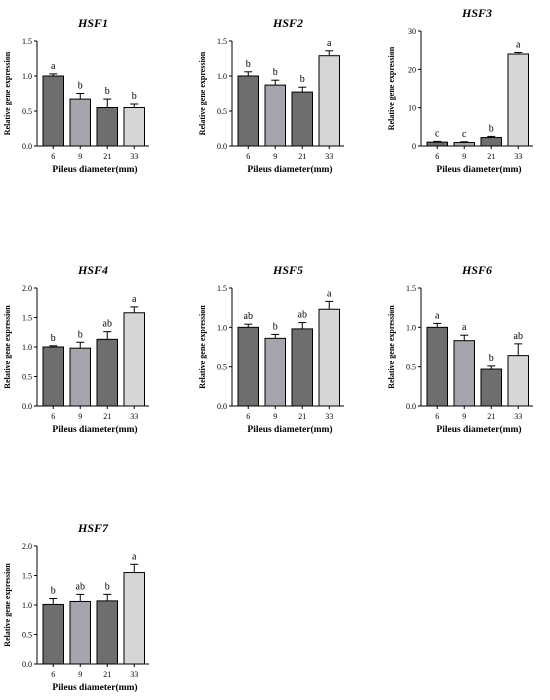 This screenshot has width=550, height=700. I want to click on y-tick-label: 2.0, so click(27, 288).